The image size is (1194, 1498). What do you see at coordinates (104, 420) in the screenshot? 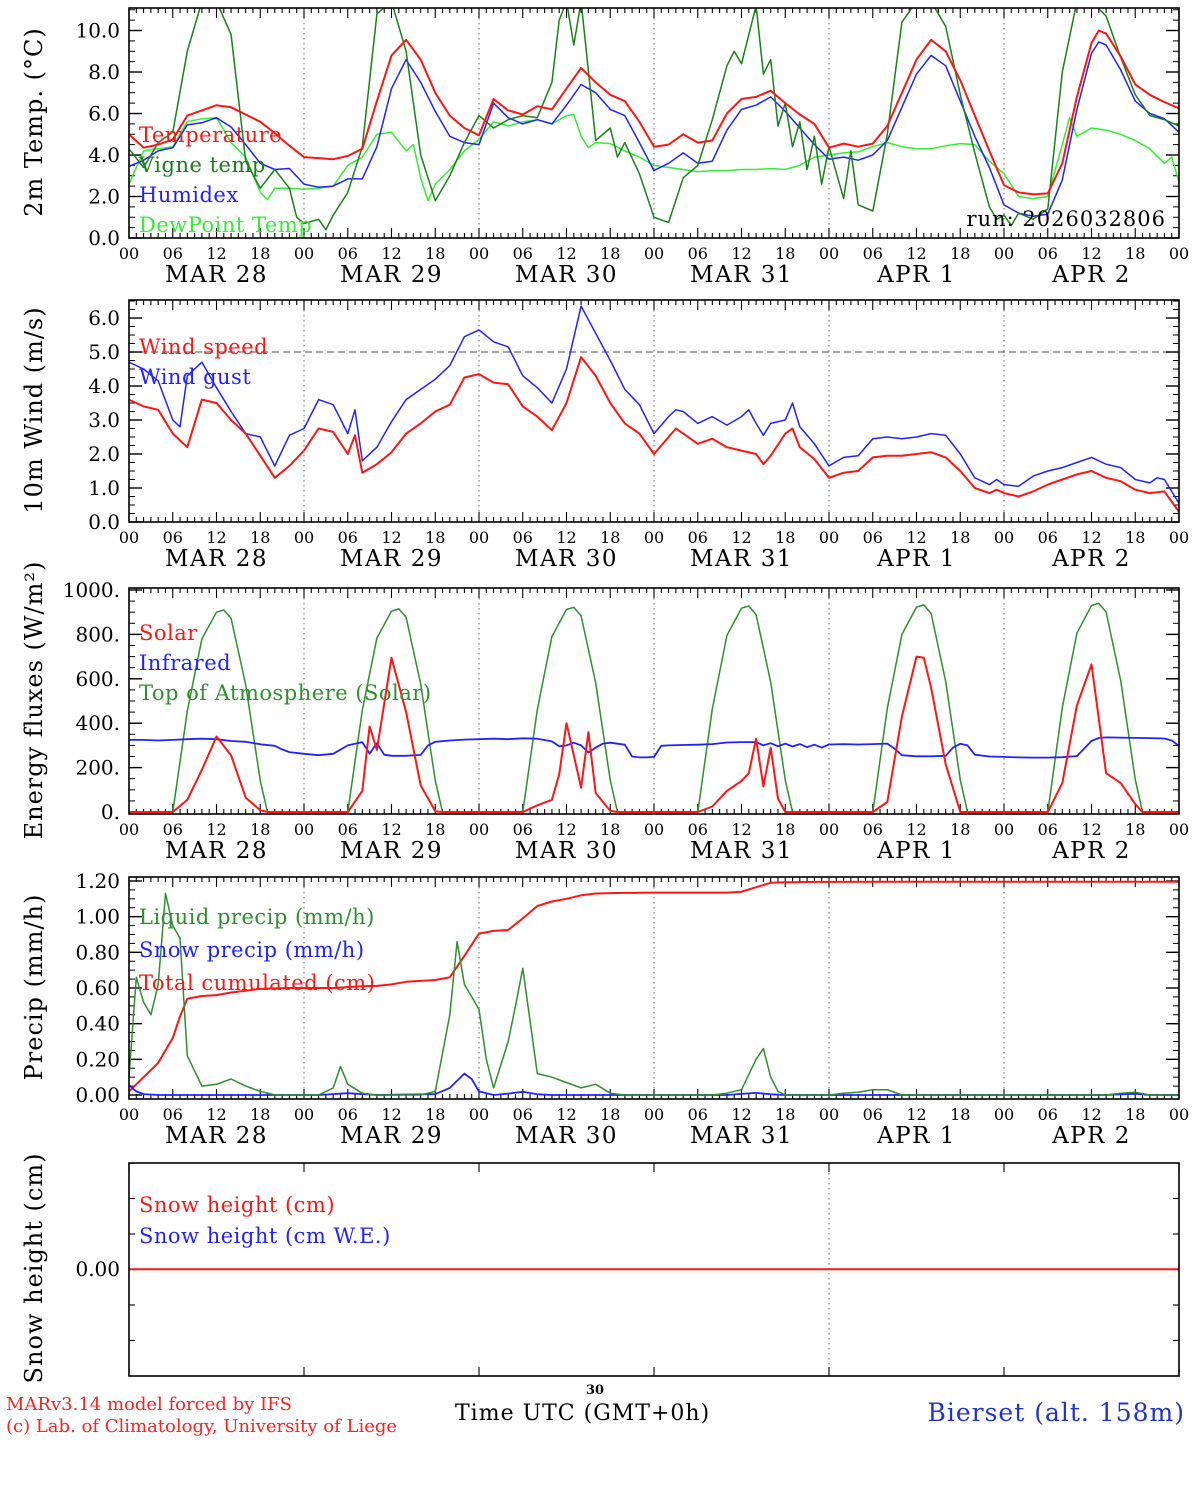
I see `y-tick-label: 3.0` at bounding box center [104, 420].